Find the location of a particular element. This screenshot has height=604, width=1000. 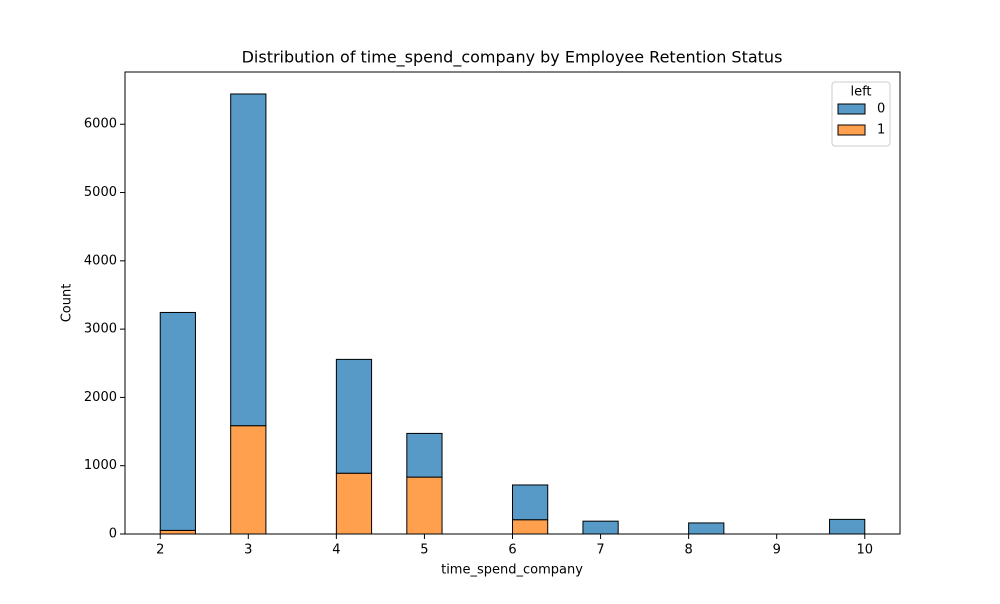

x-tick-label: 4 is located at coordinates (336, 550).